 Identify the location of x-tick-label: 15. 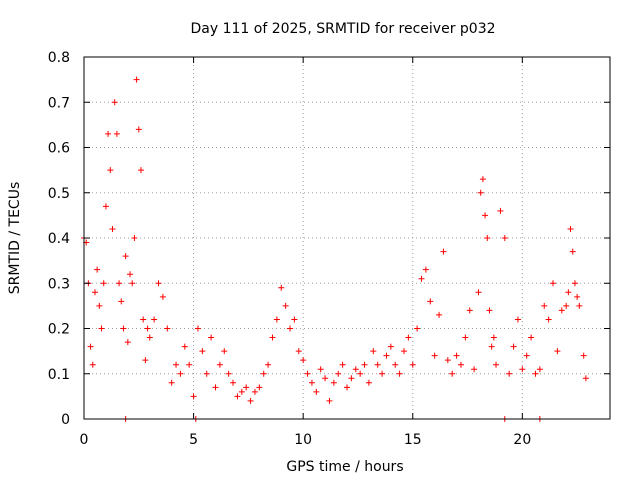
(413, 440).